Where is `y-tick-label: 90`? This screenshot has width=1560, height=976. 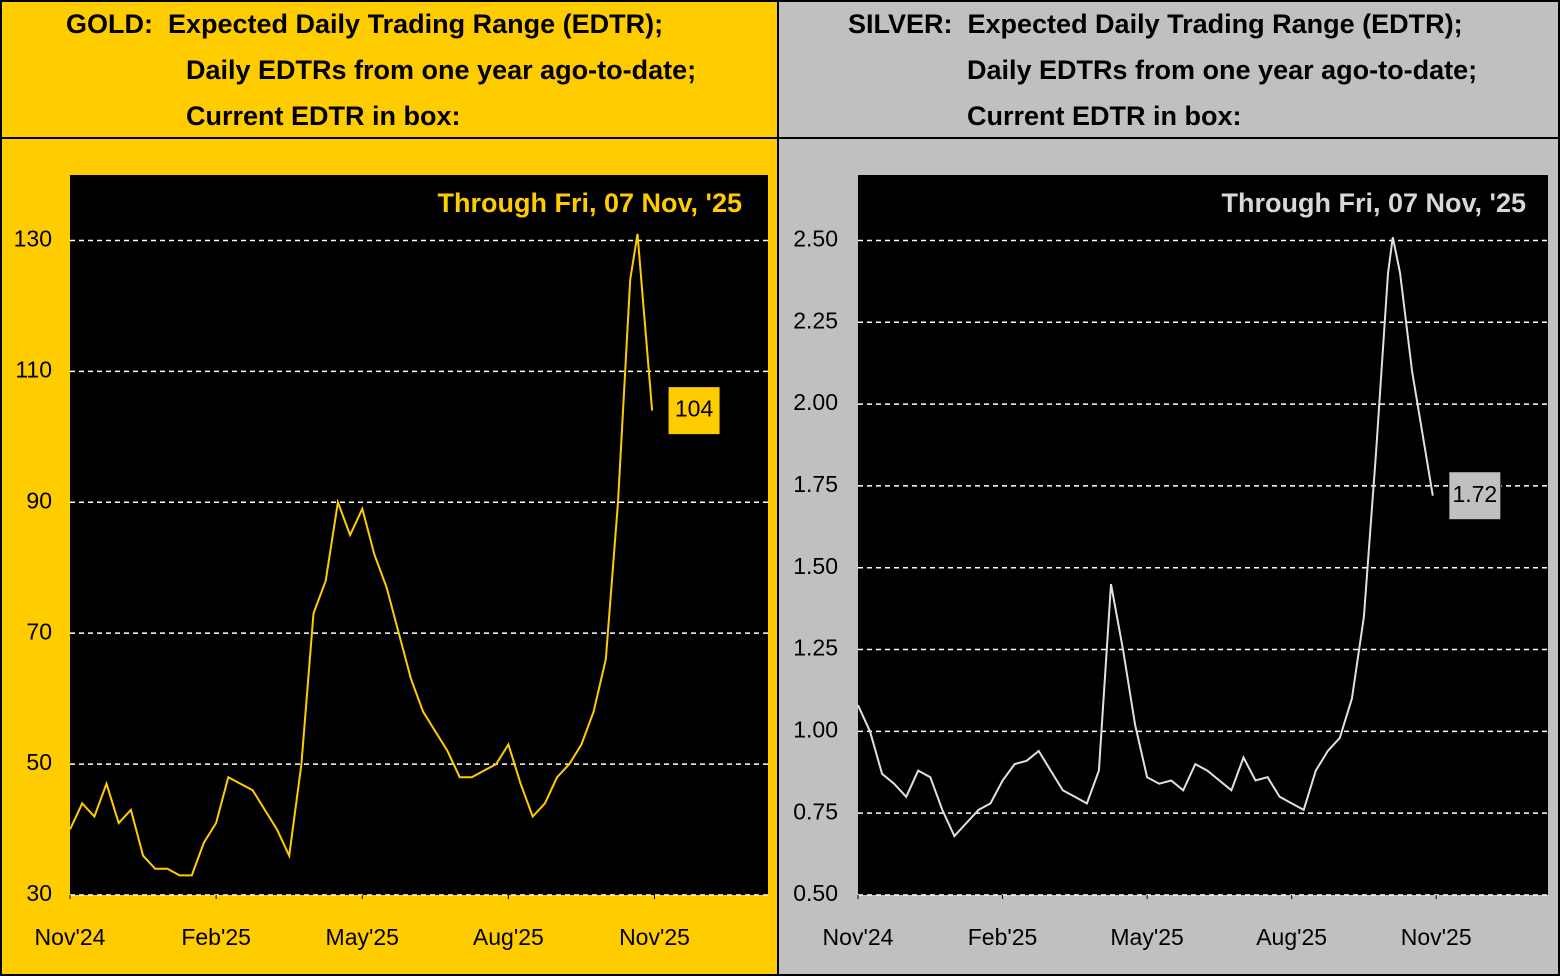 y-tick-label: 90 is located at coordinates (39, 500).